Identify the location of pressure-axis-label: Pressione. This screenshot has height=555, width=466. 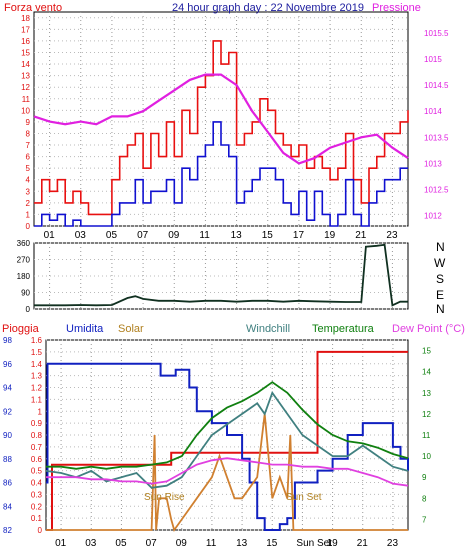
(396, 8).